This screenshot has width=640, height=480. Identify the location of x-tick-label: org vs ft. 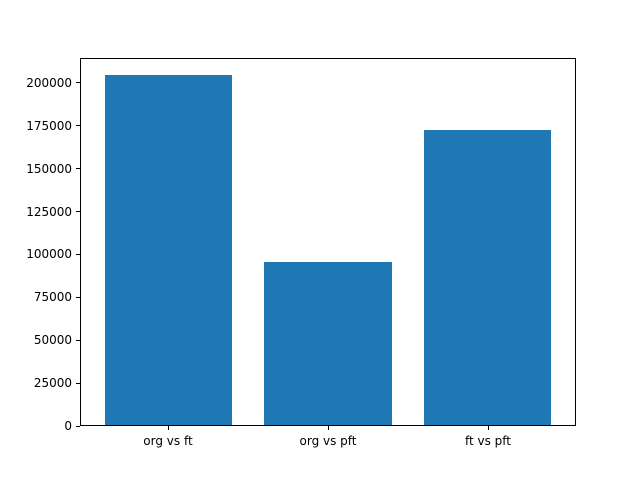
(168, 441).